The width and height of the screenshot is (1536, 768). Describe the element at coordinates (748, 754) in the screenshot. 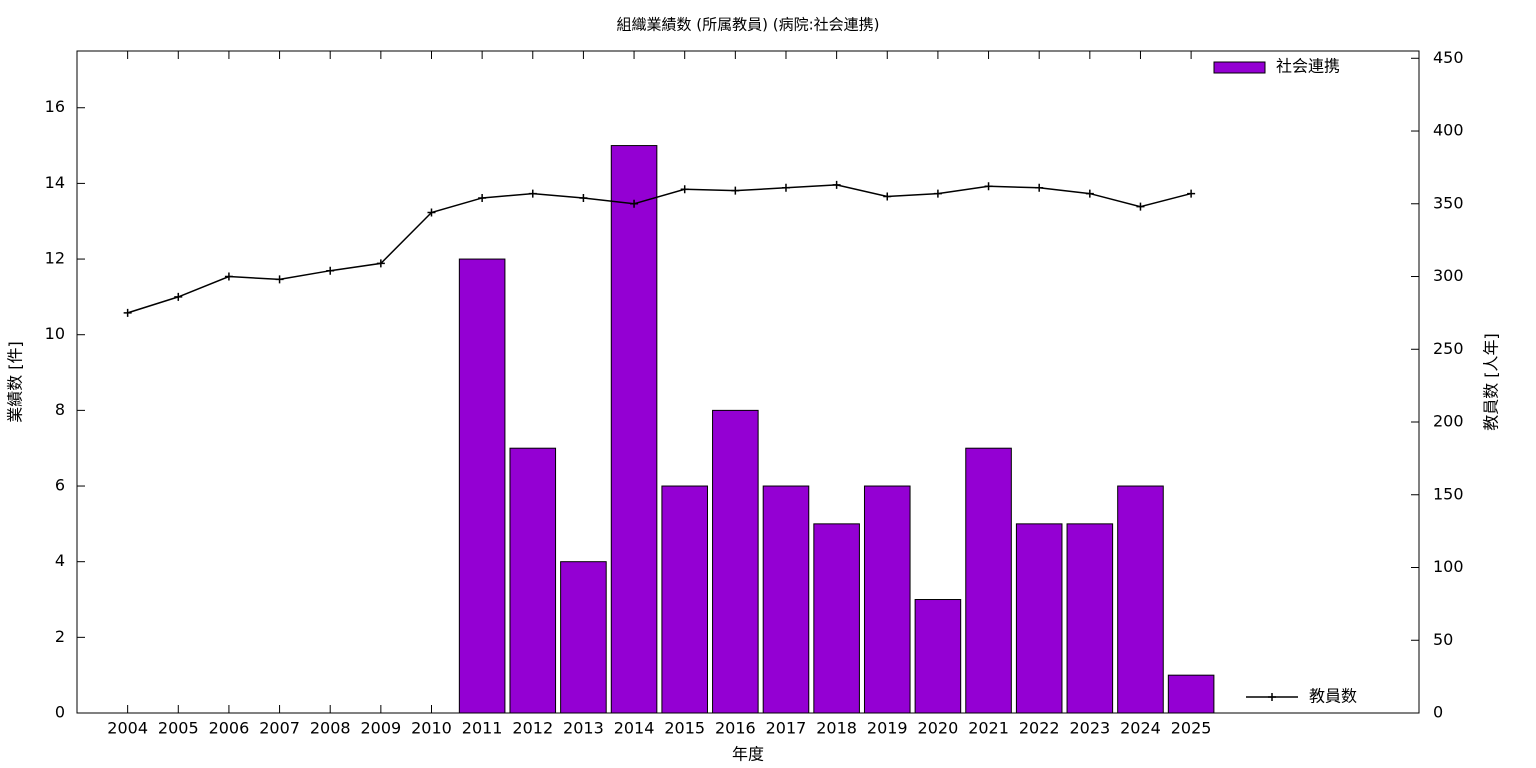

I see `x-axis-label: 年度` at that location.